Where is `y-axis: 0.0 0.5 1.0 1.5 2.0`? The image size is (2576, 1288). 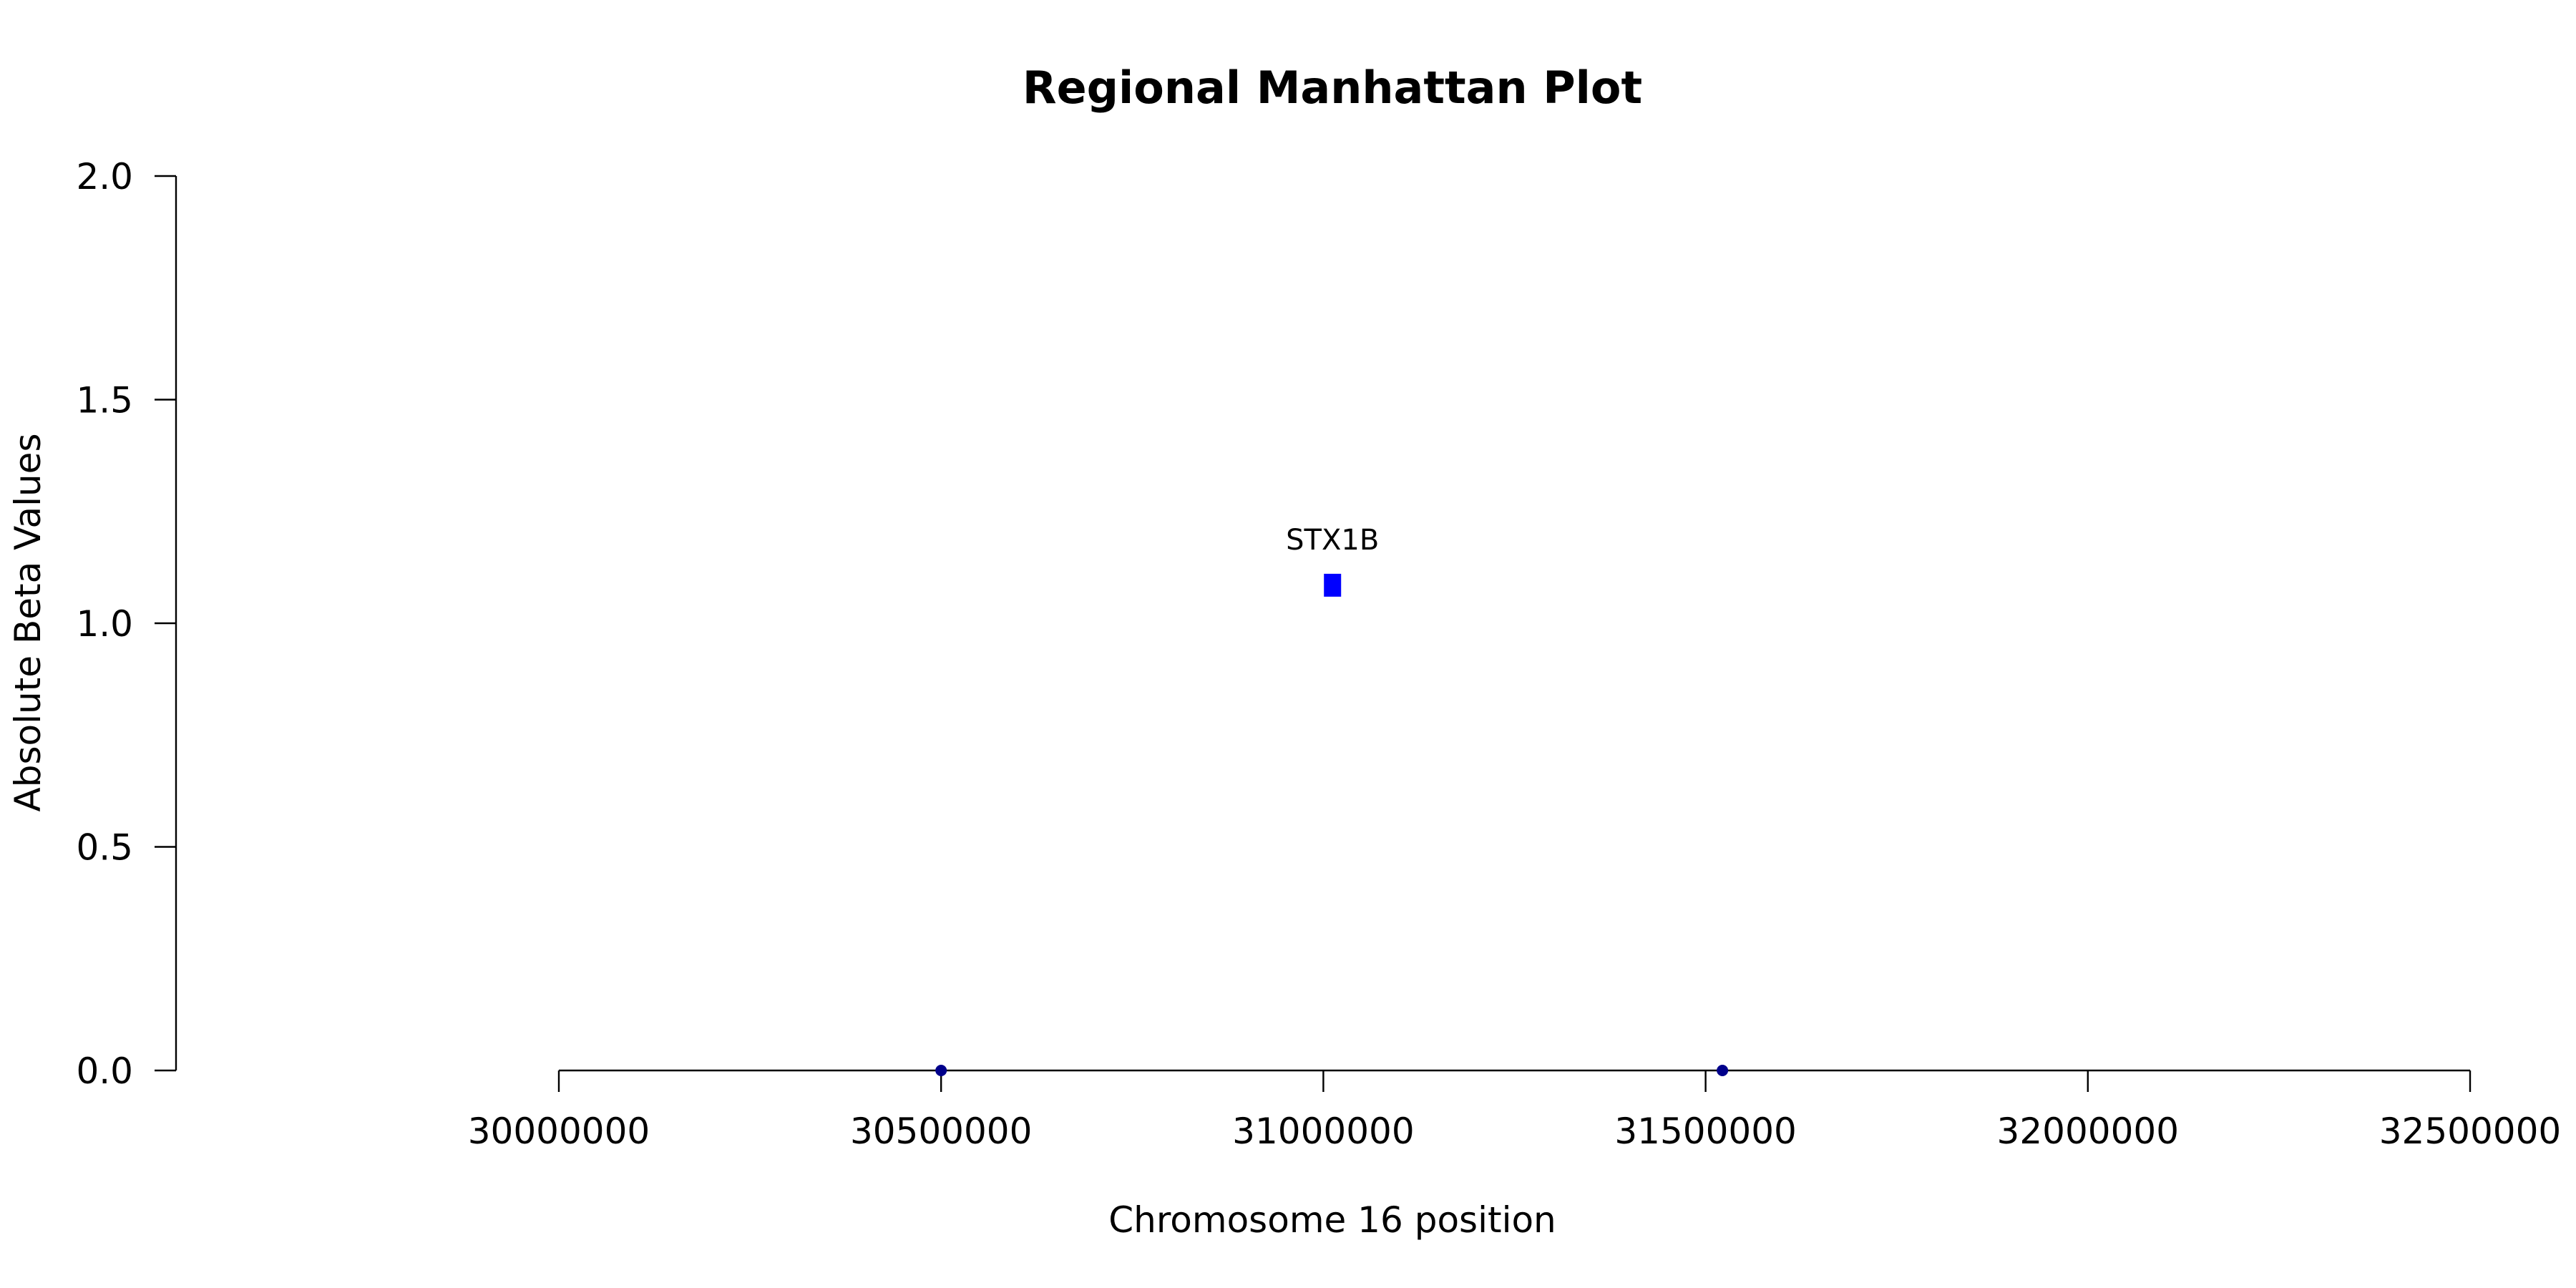
y-axis: 0.0 0.5 1.0 1.5 2.0 is located at coordinates (126, 624).